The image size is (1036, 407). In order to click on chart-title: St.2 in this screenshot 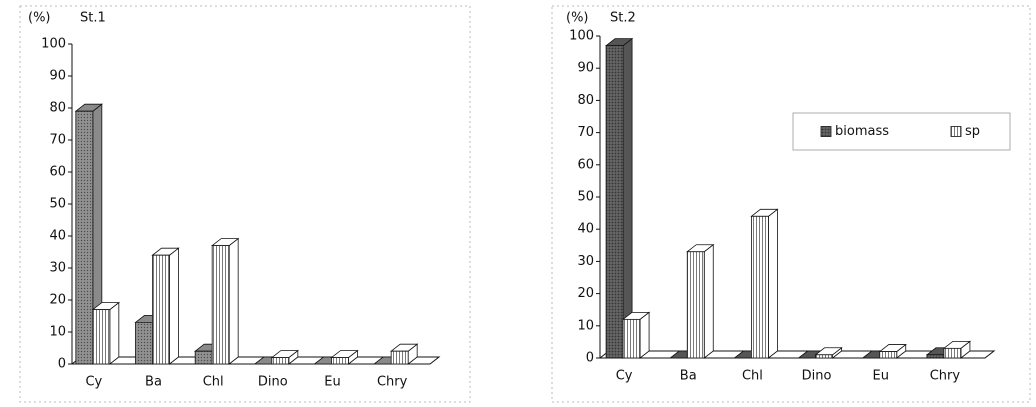, I will do `click(623, 18)`.